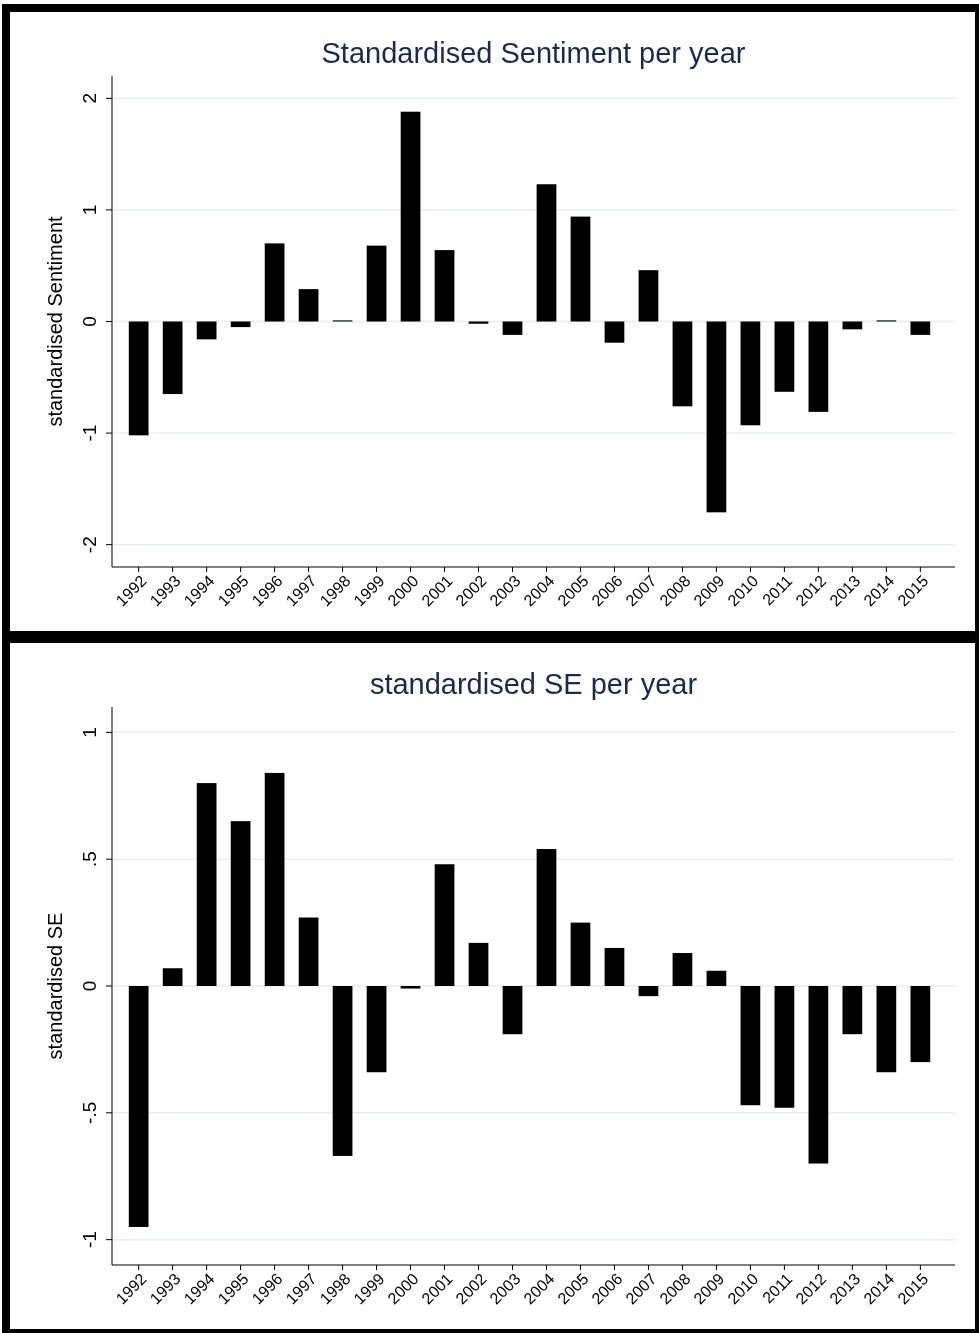 The width and height of the screenshot is (979, 1333). Describe the element at coordinates (89, 1112) in the screenshot. I see `y-tick-label: -.5` at that location.